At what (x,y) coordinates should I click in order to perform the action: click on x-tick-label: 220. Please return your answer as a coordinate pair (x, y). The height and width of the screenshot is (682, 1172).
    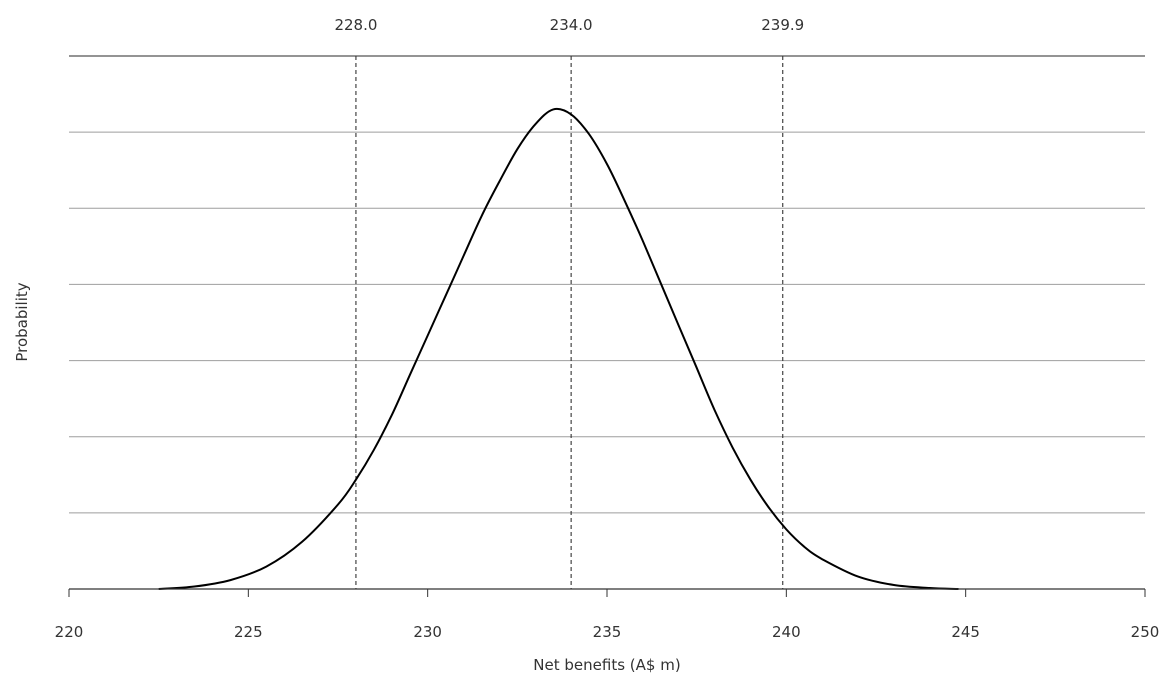
    Looking at the image, I should click on (69, 632).